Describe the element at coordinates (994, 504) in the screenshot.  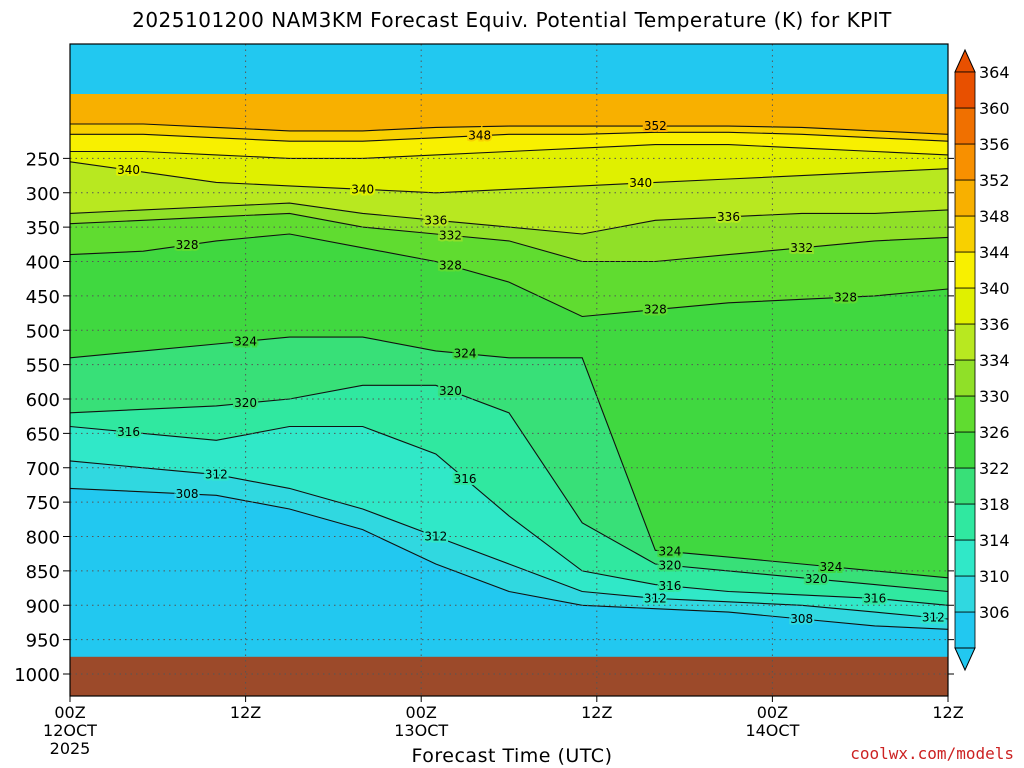
I see `colorbar-label: 318` at that location.